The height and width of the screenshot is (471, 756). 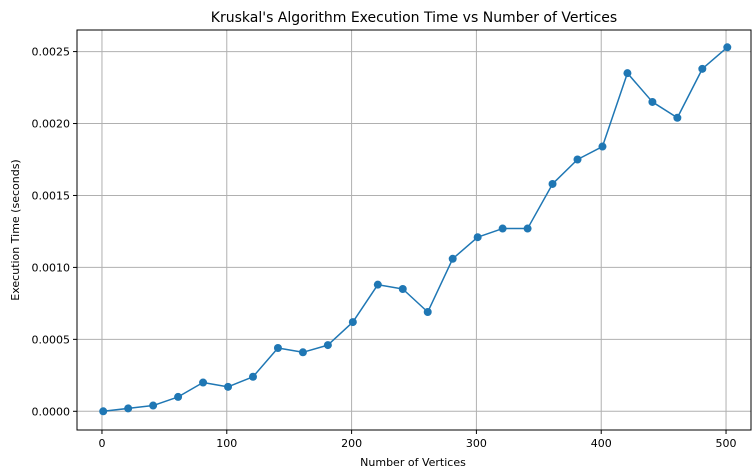 What do you see at coordinates (51, 195) in the screenshot?
I see `y-tick-label: 0.0015` at bounding box center [51, 195].